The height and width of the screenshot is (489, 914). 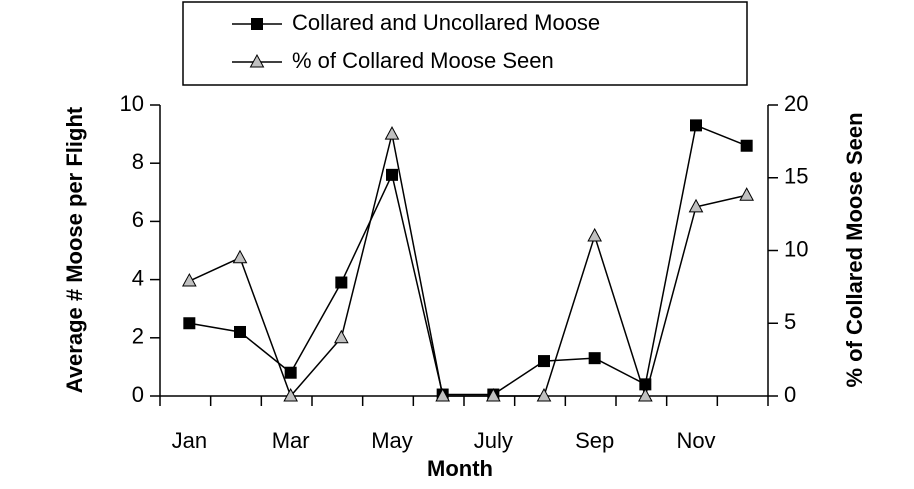 What do you see at coordinates (790, 321) in the screenshot?
I see `y2-tick-label: 5` at bounding box center [790, 321].